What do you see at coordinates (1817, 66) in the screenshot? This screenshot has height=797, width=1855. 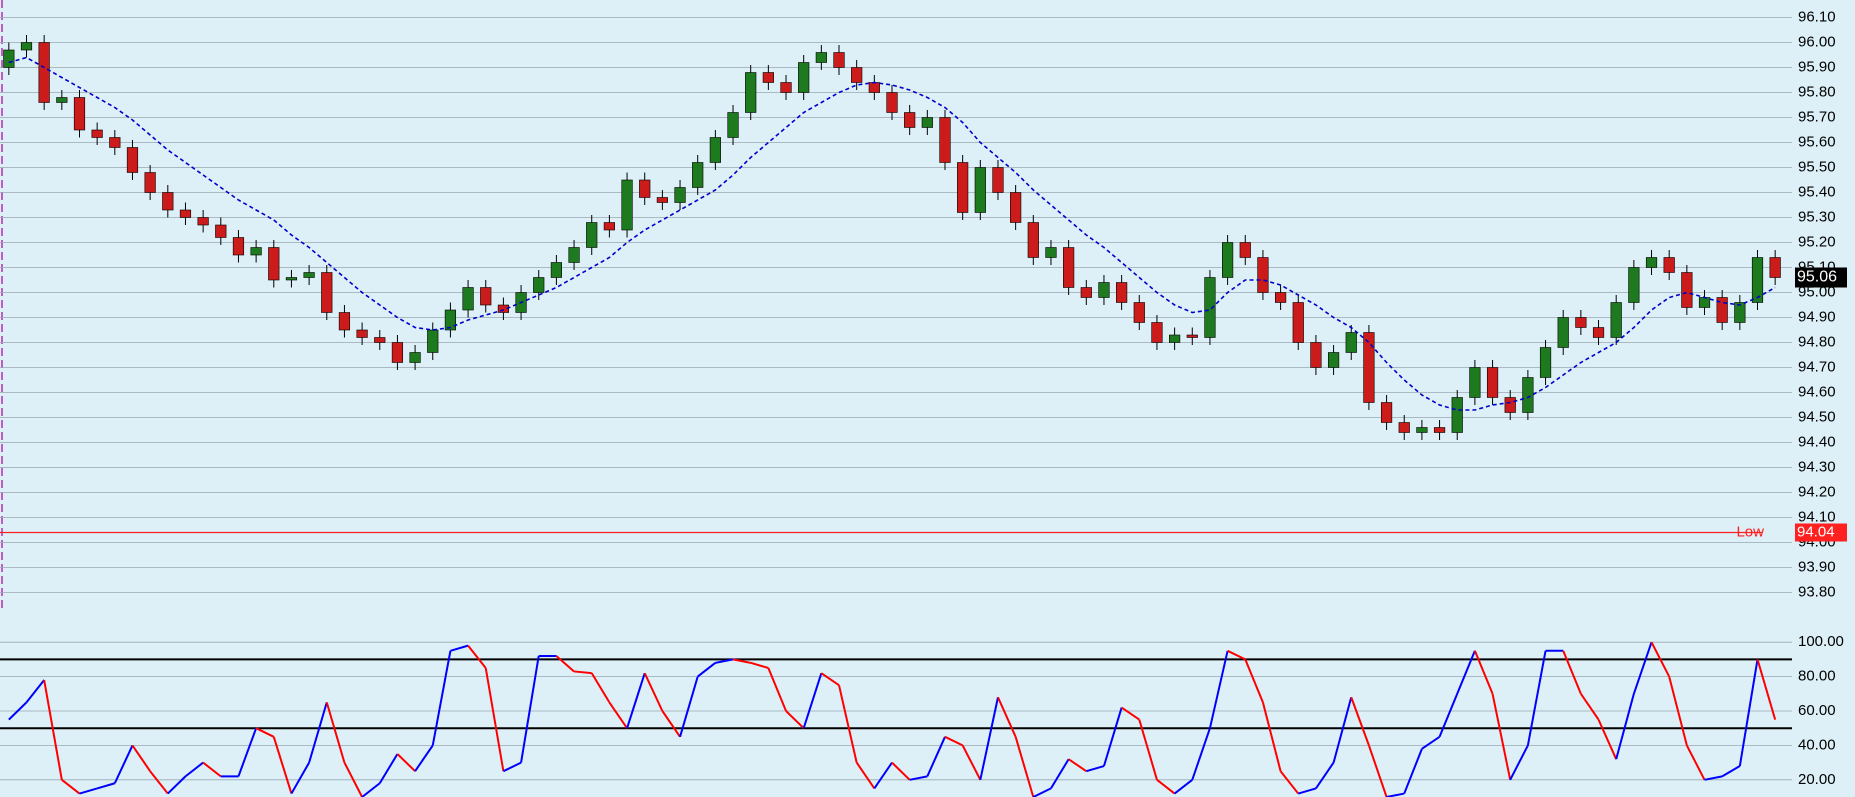 I see `y-tick-label: 95.90` at bounding box center [1817, 66].